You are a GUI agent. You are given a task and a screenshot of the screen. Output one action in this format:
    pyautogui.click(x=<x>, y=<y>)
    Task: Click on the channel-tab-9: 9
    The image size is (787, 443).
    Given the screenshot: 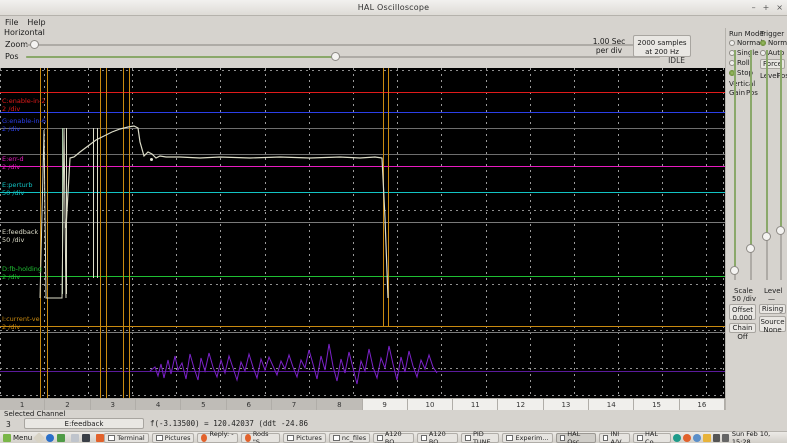 What is the action you would take?
    pyautogui.click(x=385, y=404)
    